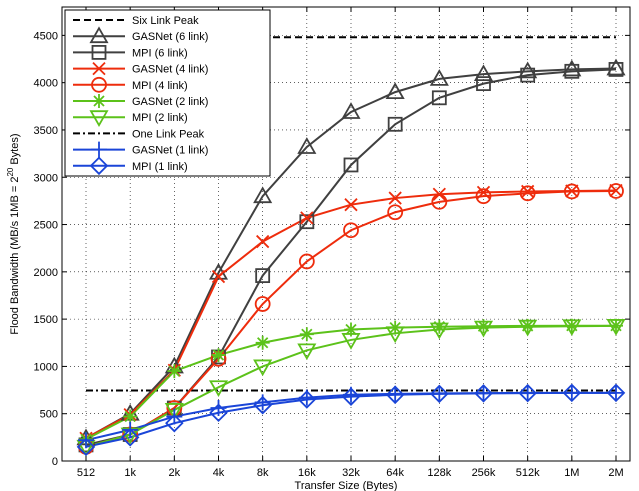 Image resolution: width=639 pixels, height=491 pixels. Describe the element at coordinates (46, 273) in the screenshot. I see `y-tick-label: 2000` at that location.